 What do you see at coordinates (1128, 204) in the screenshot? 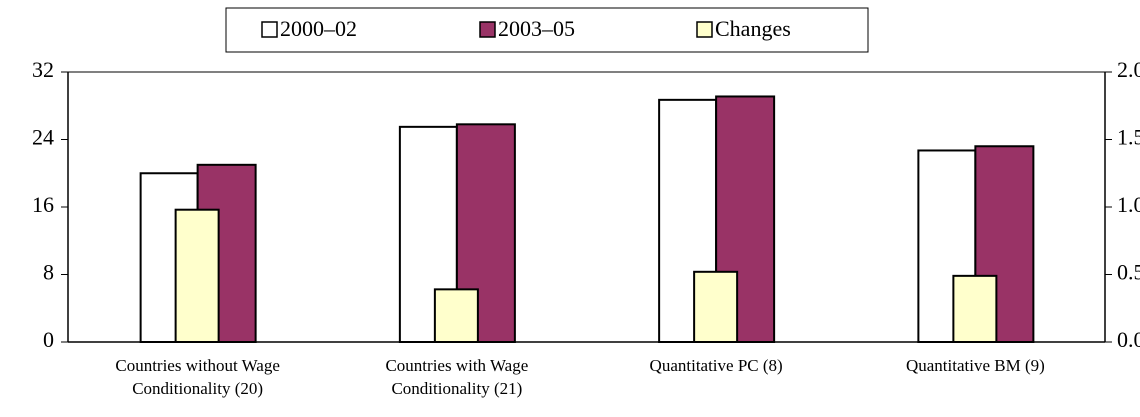
I see `y2-tick-label: 1.0` at bounding box center [1128, 204].